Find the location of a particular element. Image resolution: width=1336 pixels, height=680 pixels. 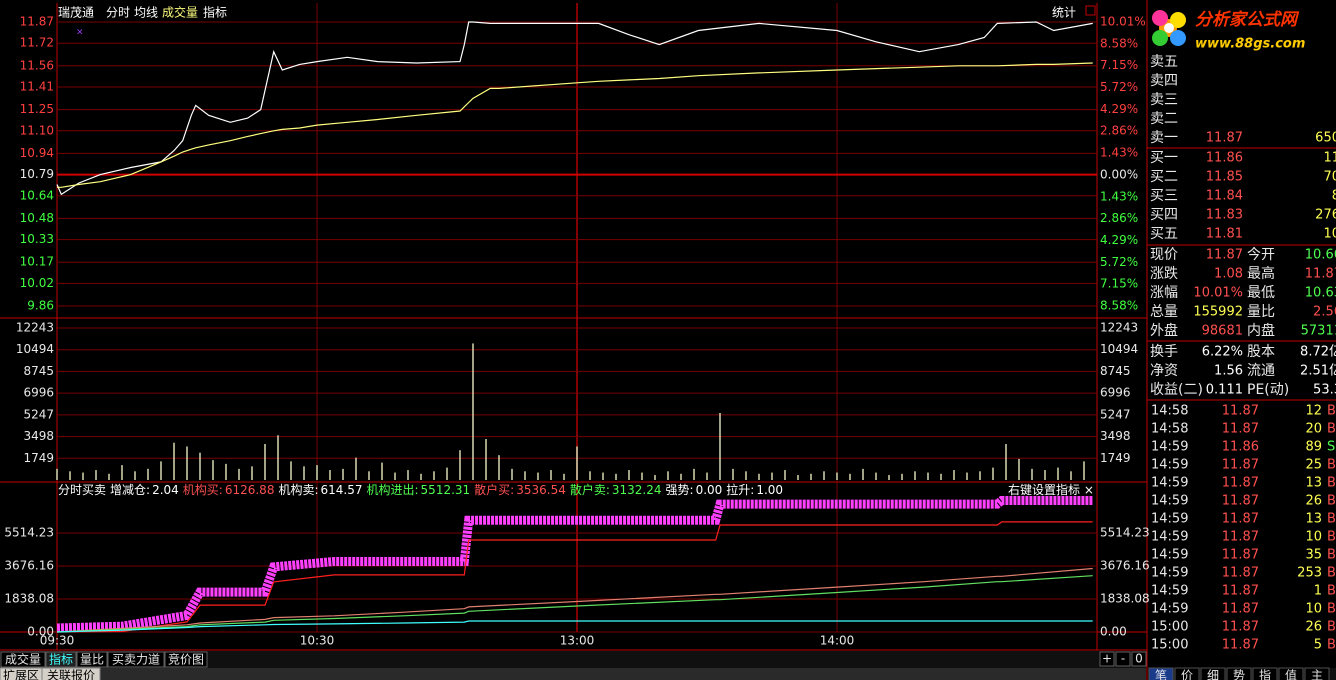

tab-label: 买卖力道 is located at coordinates (136, 660).